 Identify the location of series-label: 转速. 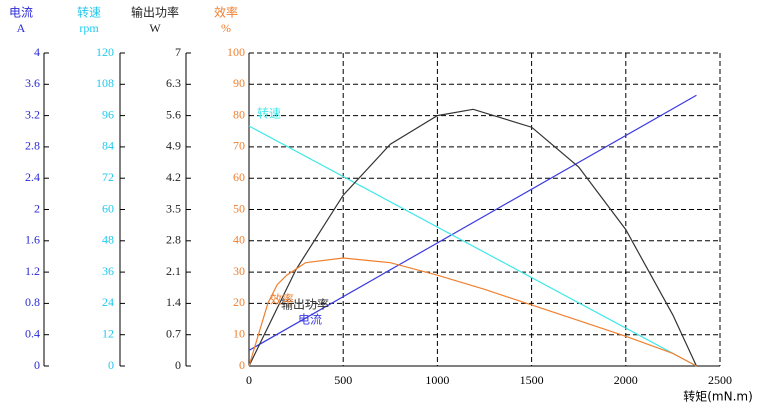
(269, 113).